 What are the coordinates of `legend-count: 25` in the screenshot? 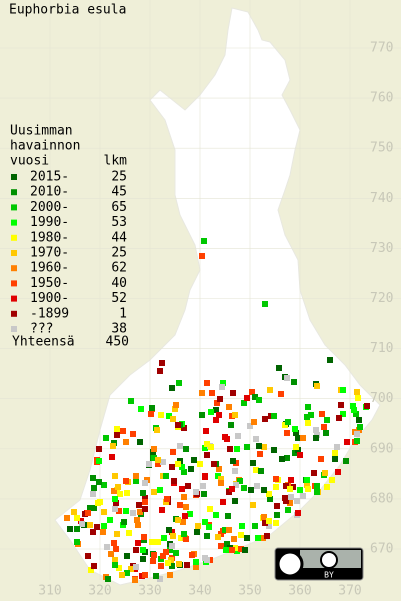 It's located at (119, 253).